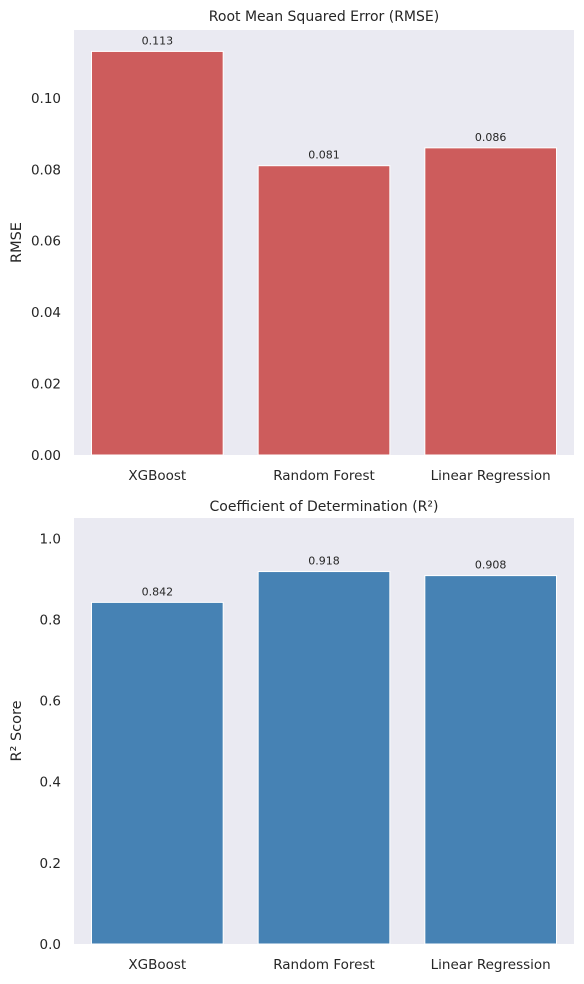 Image resolution: width=584 pixels, height=984 pixels. What do you see at coordinates (46, 385) in the screenshot?
I see `rmse-y-tick-label: 0.02` at bounding box center [46, 385].